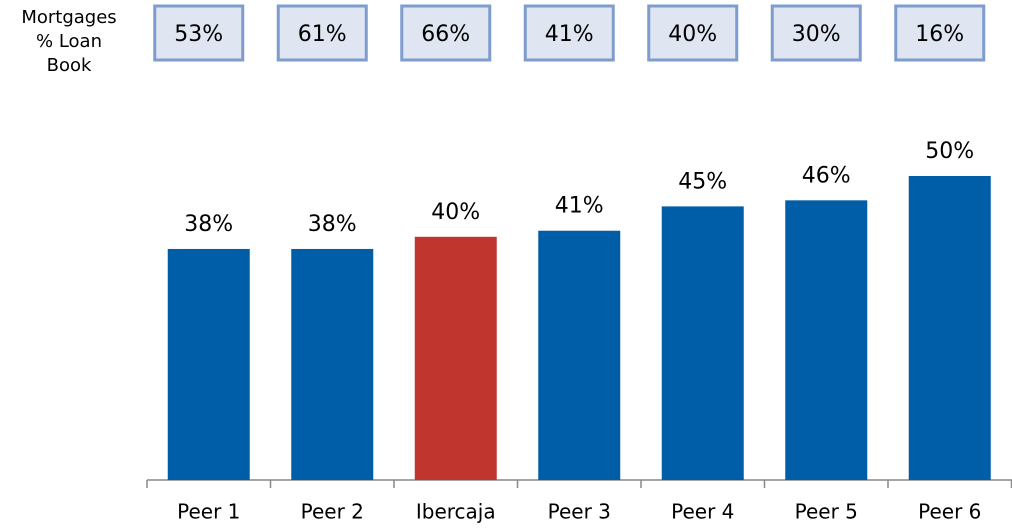 This screenshot has height=531, width=1012. What do you see at coordinates (826, 175) in the screenshot?
I see `data-label: 46%` at bounding box center [826, 175].